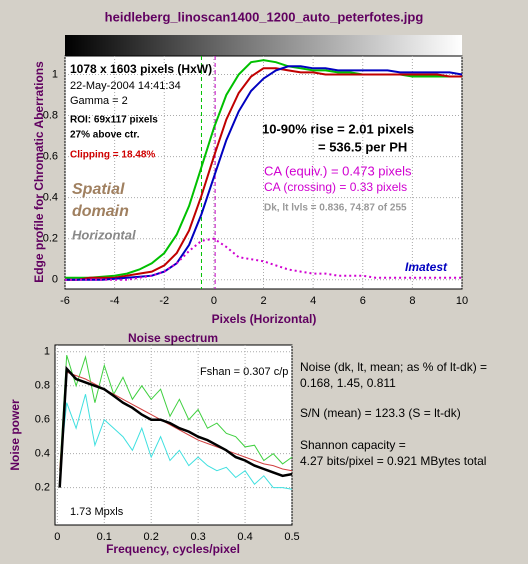  I want to click on x-tick-label: -6, so click(65, 301).